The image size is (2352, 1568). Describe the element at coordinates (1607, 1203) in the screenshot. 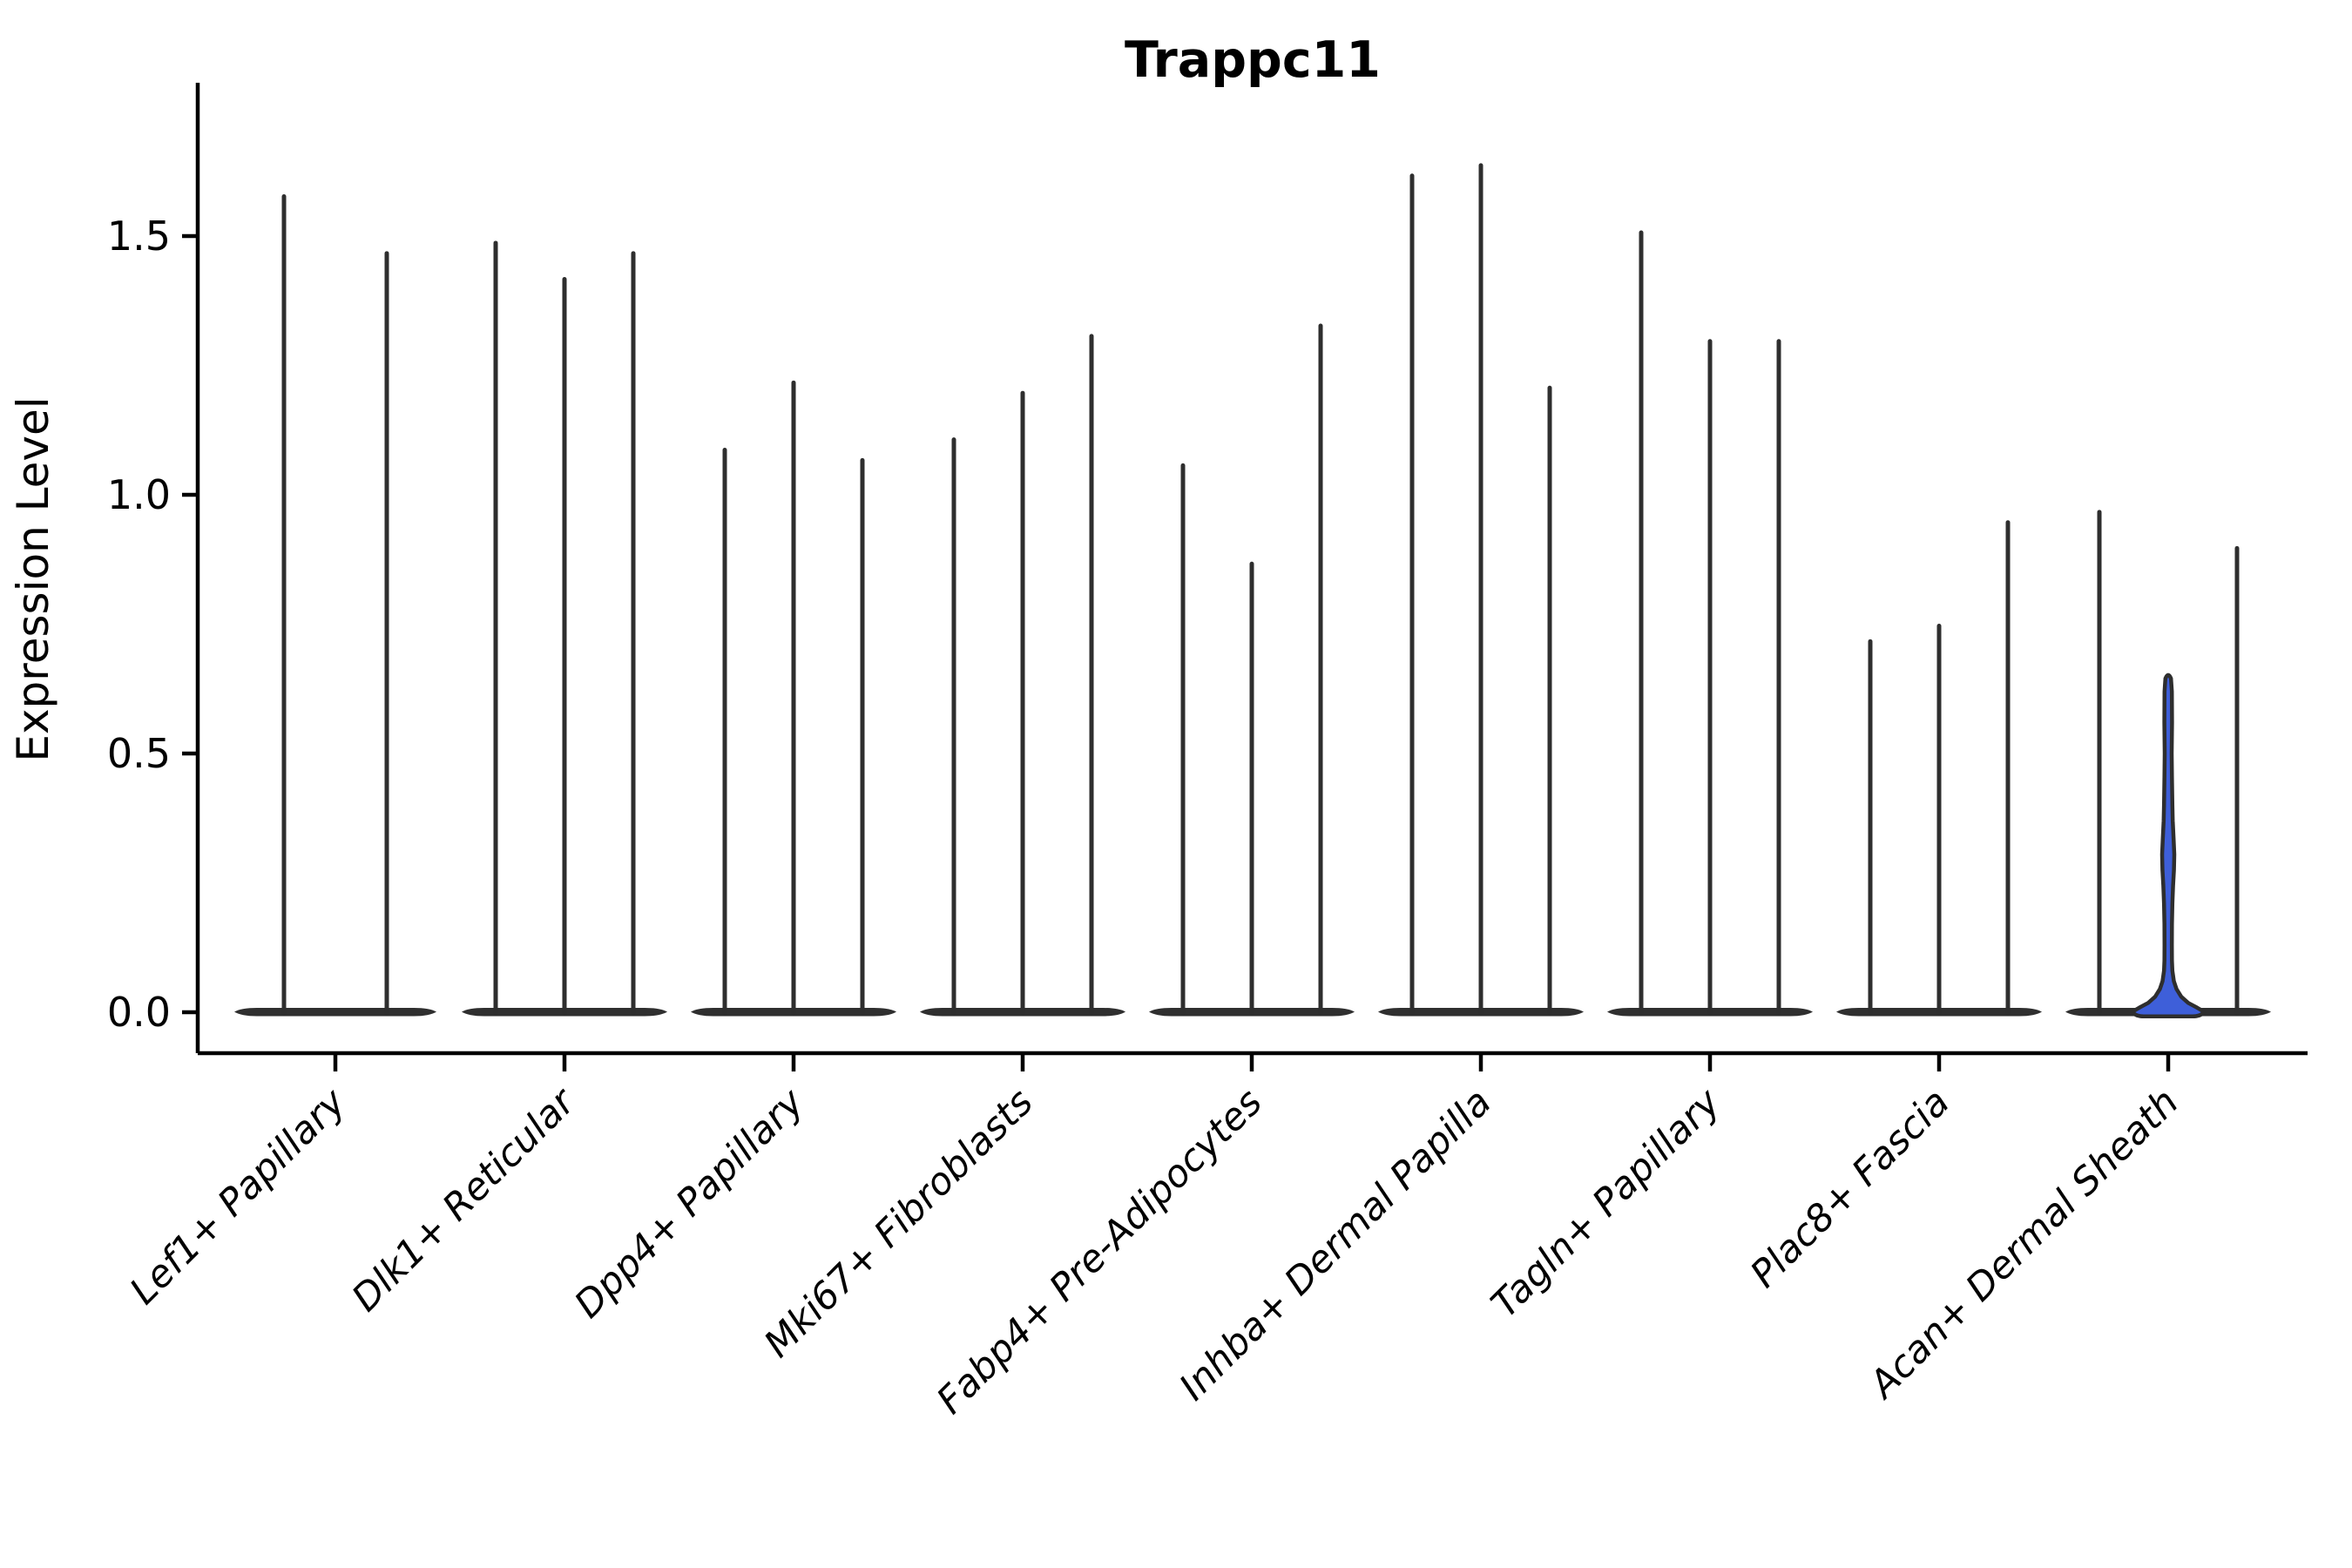

I see `x-tick-label: Tagln+ Papillary` at that location.